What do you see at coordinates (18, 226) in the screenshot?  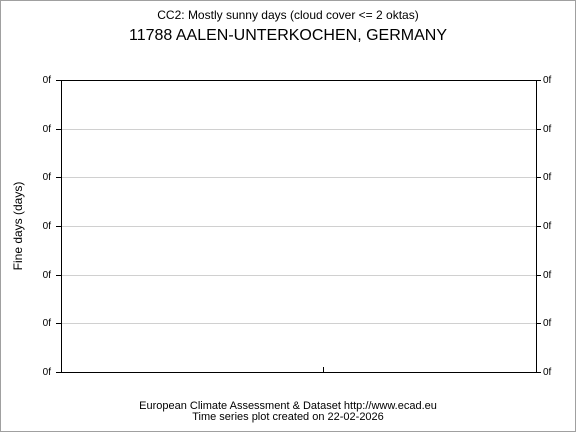 I see `y-axis-label: Fine days (days)` at bounding box center [18, 226].